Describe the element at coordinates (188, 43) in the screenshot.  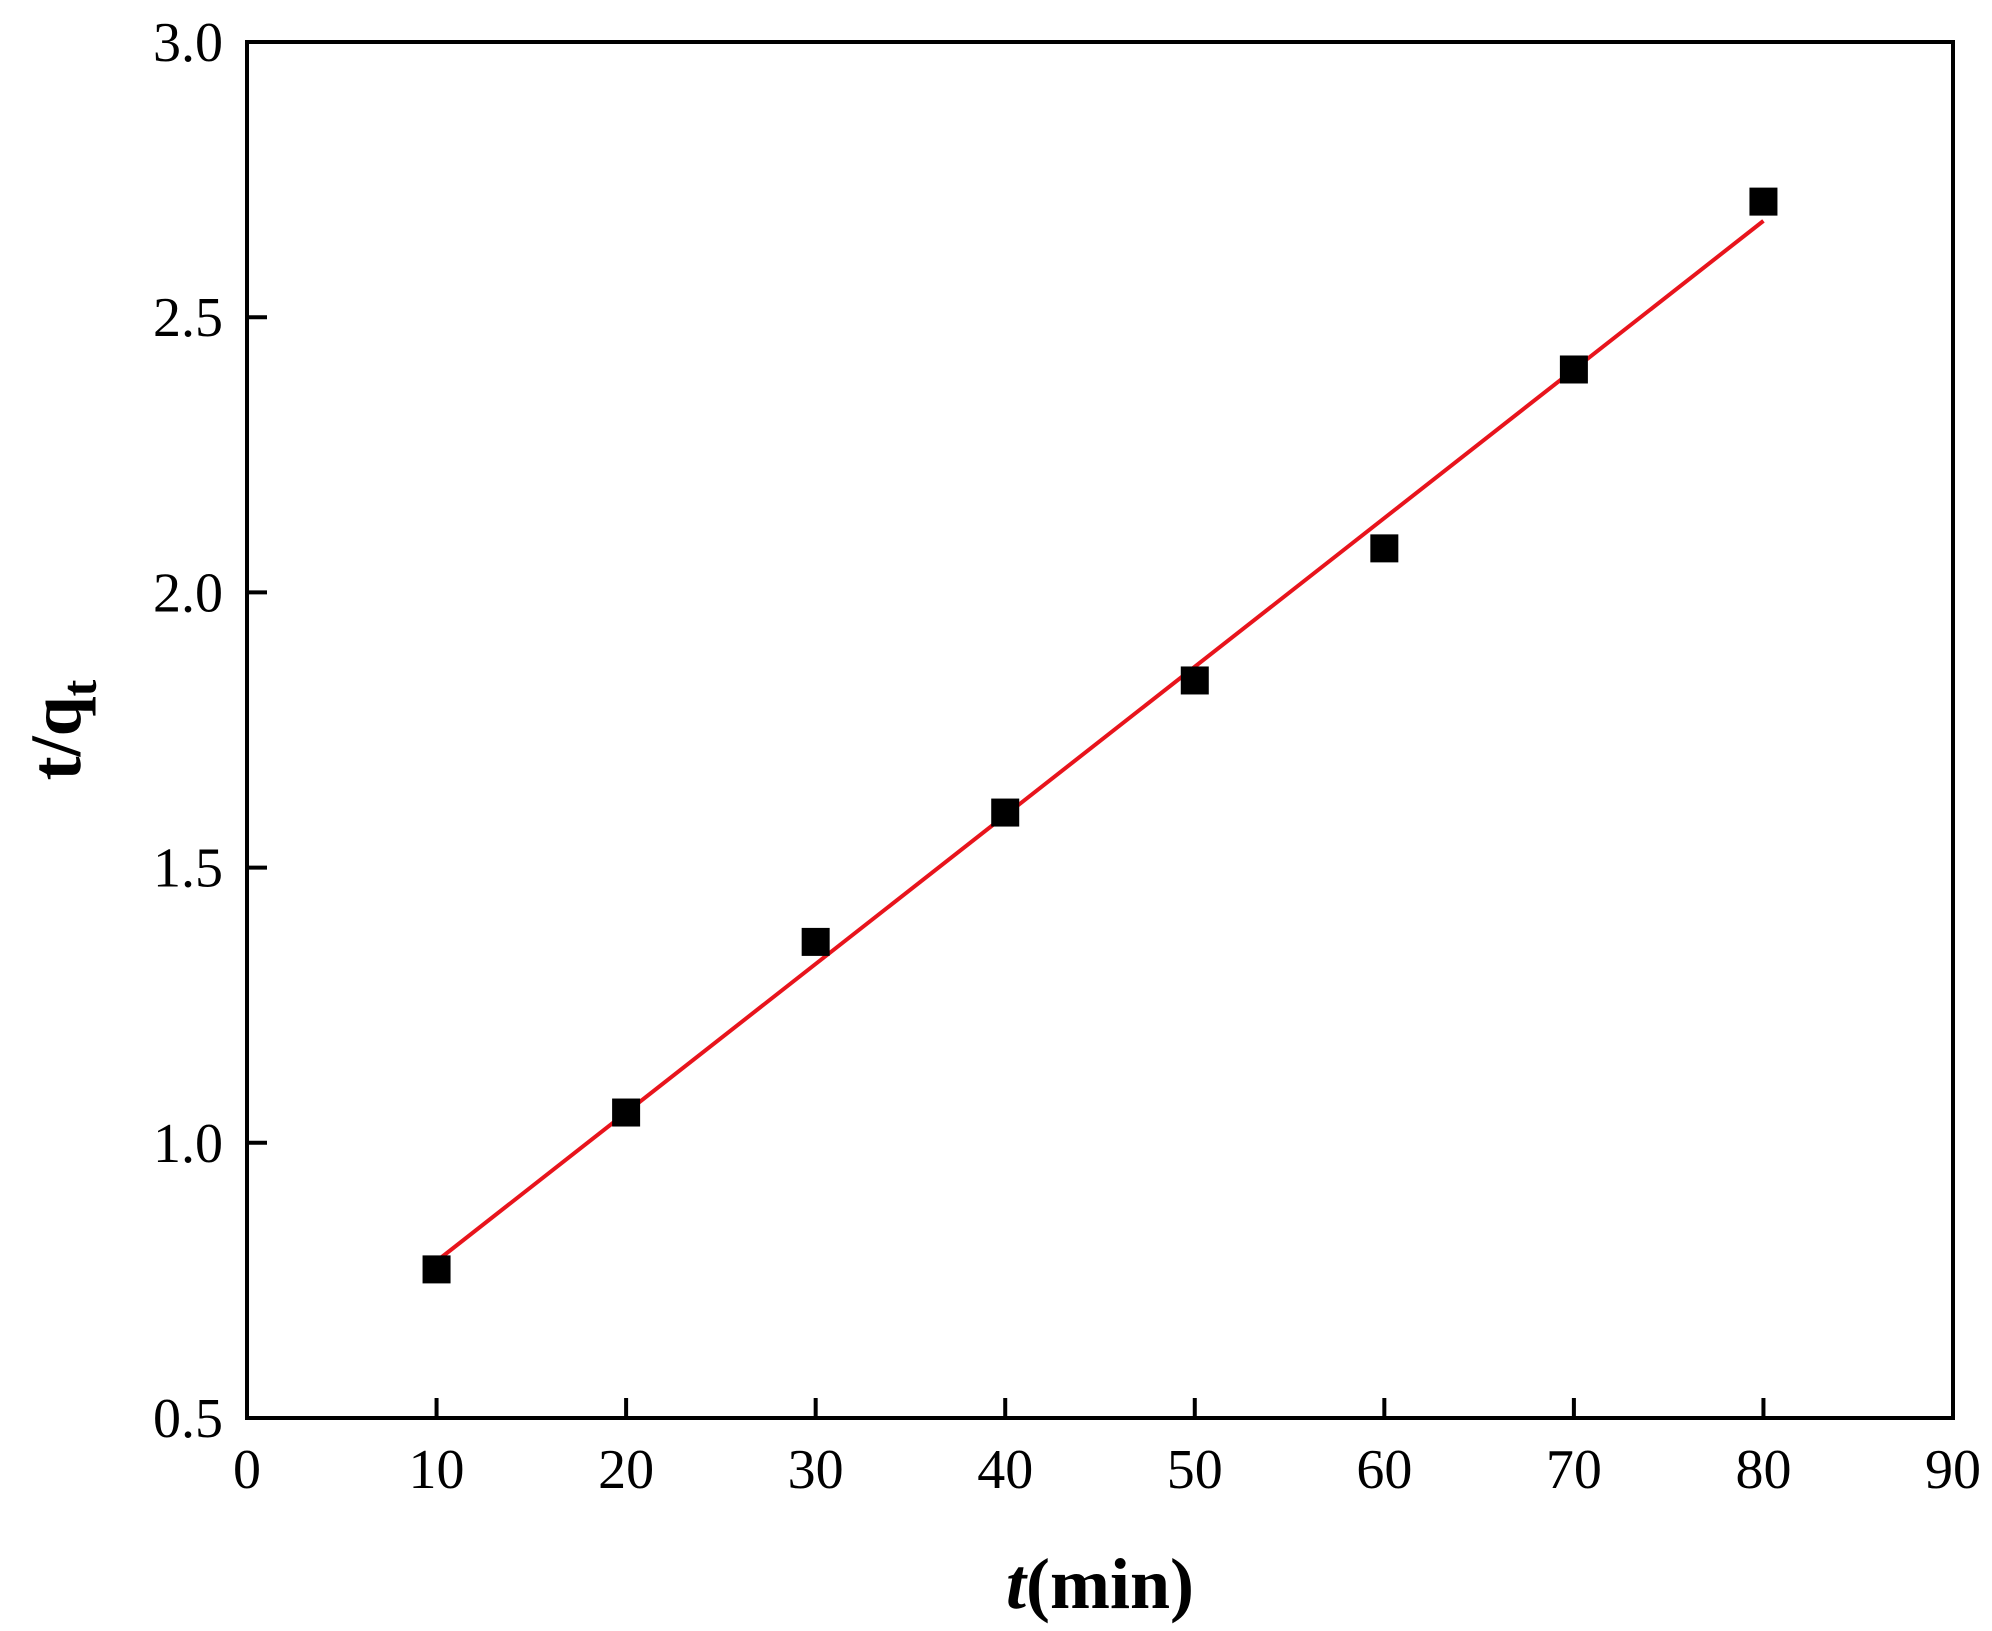
I see `y-tick-label: 3.0` at that location.